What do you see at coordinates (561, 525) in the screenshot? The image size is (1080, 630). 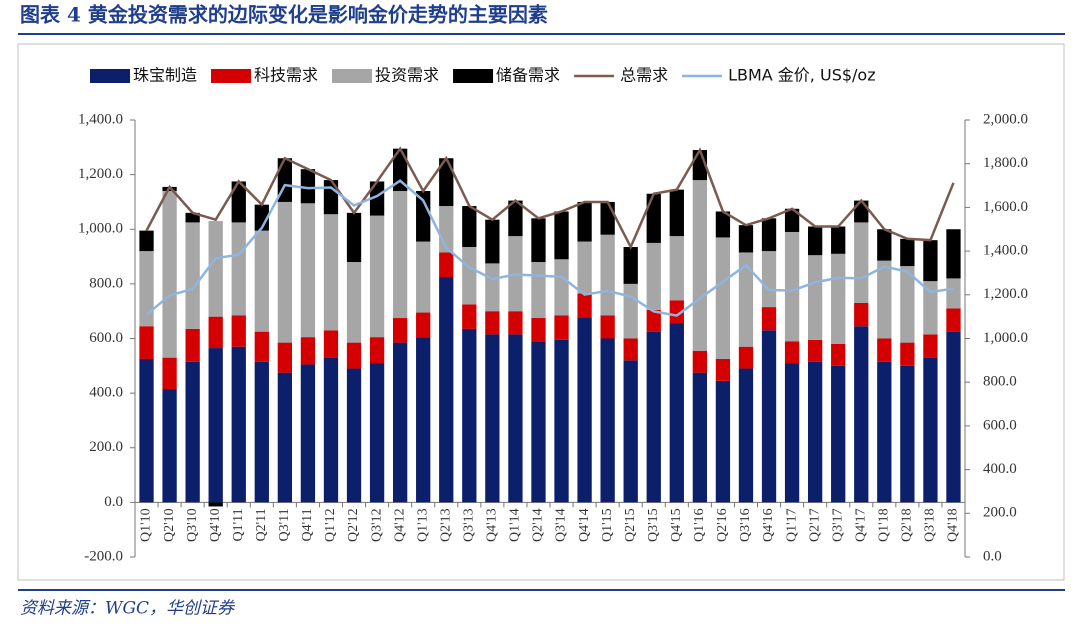 I see `x-tick-label: Q3'14` at bounding box center [561, 525].